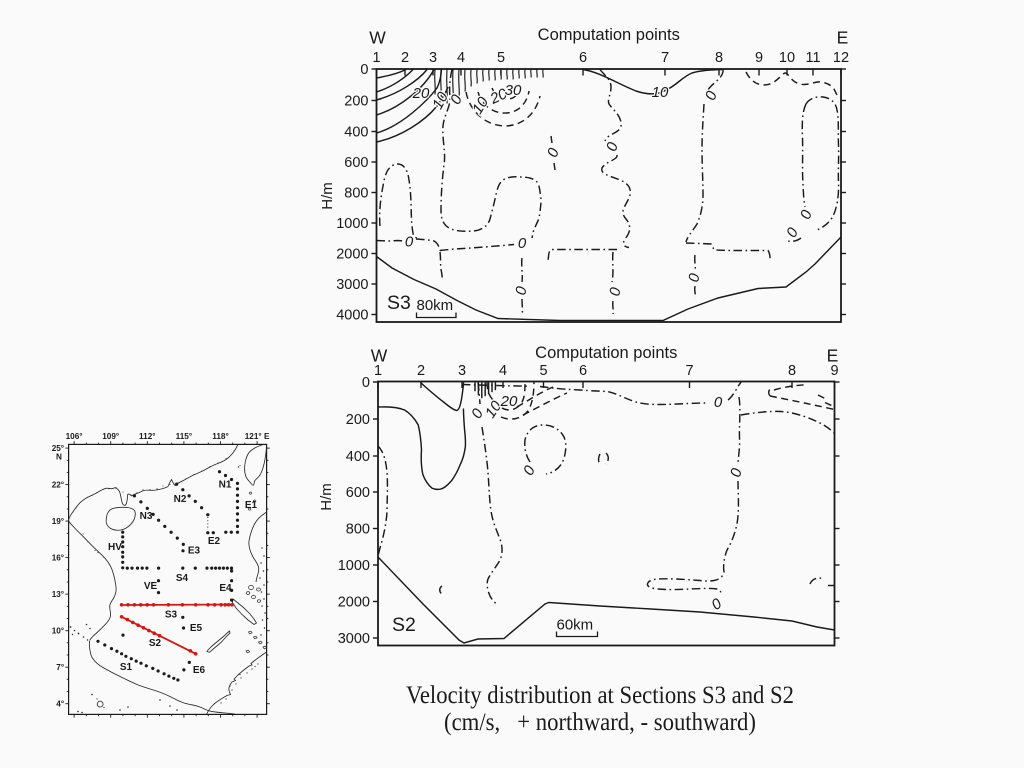 The width and height of the screenshot is (1024, 768). I want to click on svg-text: 7°, so click(60, 667).